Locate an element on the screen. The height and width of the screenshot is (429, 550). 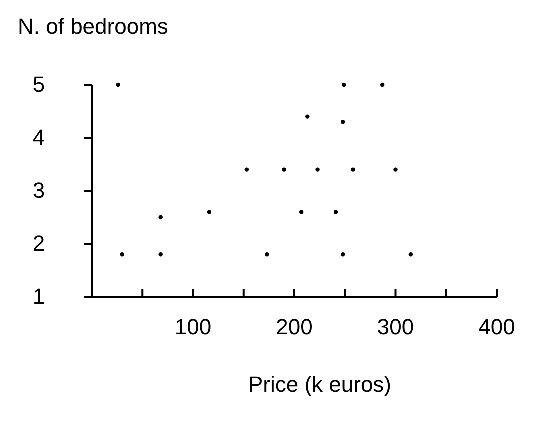
x-axis-title: Price (k euros) is located at coordinates (320, 384).